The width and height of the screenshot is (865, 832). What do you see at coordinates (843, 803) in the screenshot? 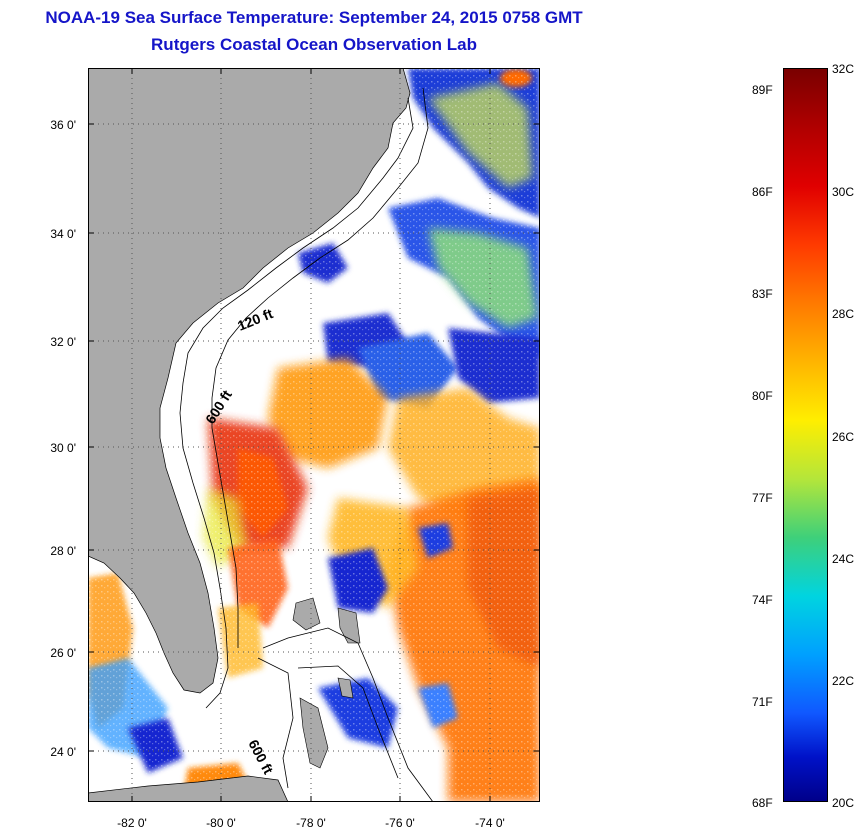
I see `colorbar-celsius-label: 20C` at bounding box center [843, 803].